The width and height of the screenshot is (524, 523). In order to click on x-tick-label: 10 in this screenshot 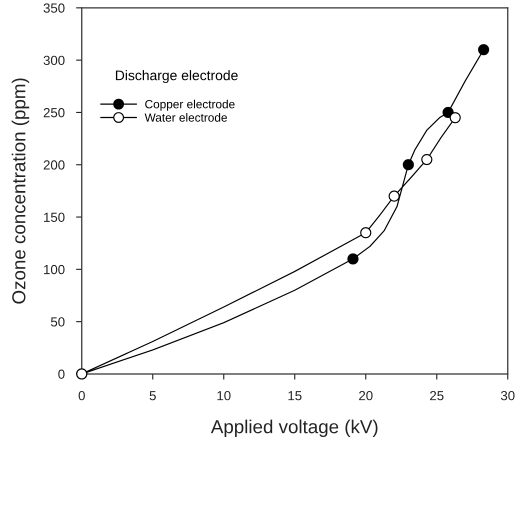, I will do `click(224, 395)`.